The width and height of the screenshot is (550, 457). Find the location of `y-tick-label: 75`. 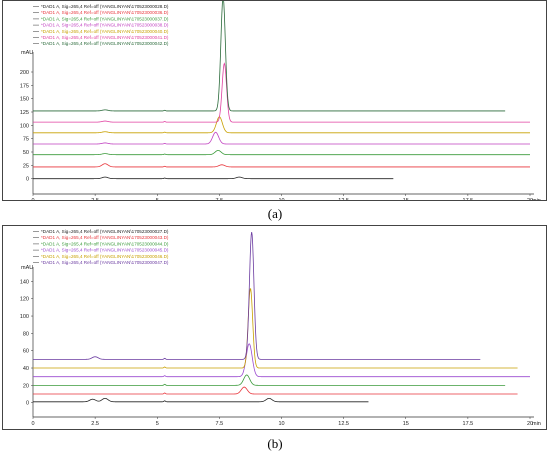

y-tick-label: 75 is located at coordinates (26, 140).